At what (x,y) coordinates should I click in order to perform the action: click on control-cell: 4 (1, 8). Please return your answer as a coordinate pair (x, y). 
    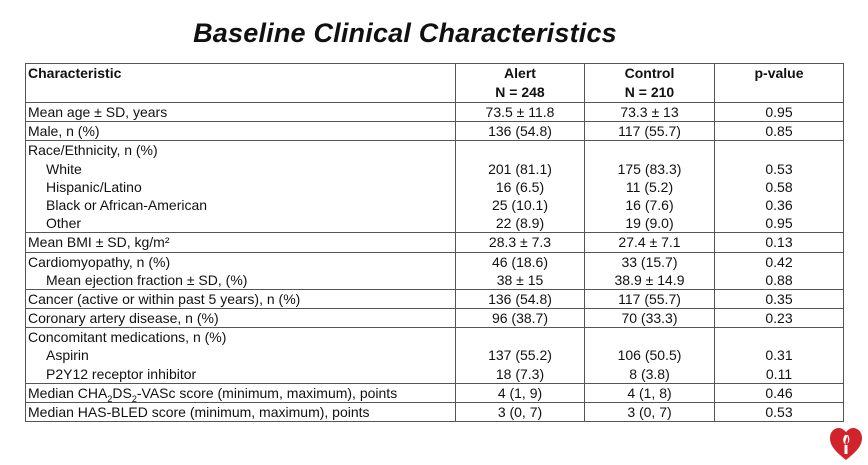
    Looking at the image, I should click on (649, 393).